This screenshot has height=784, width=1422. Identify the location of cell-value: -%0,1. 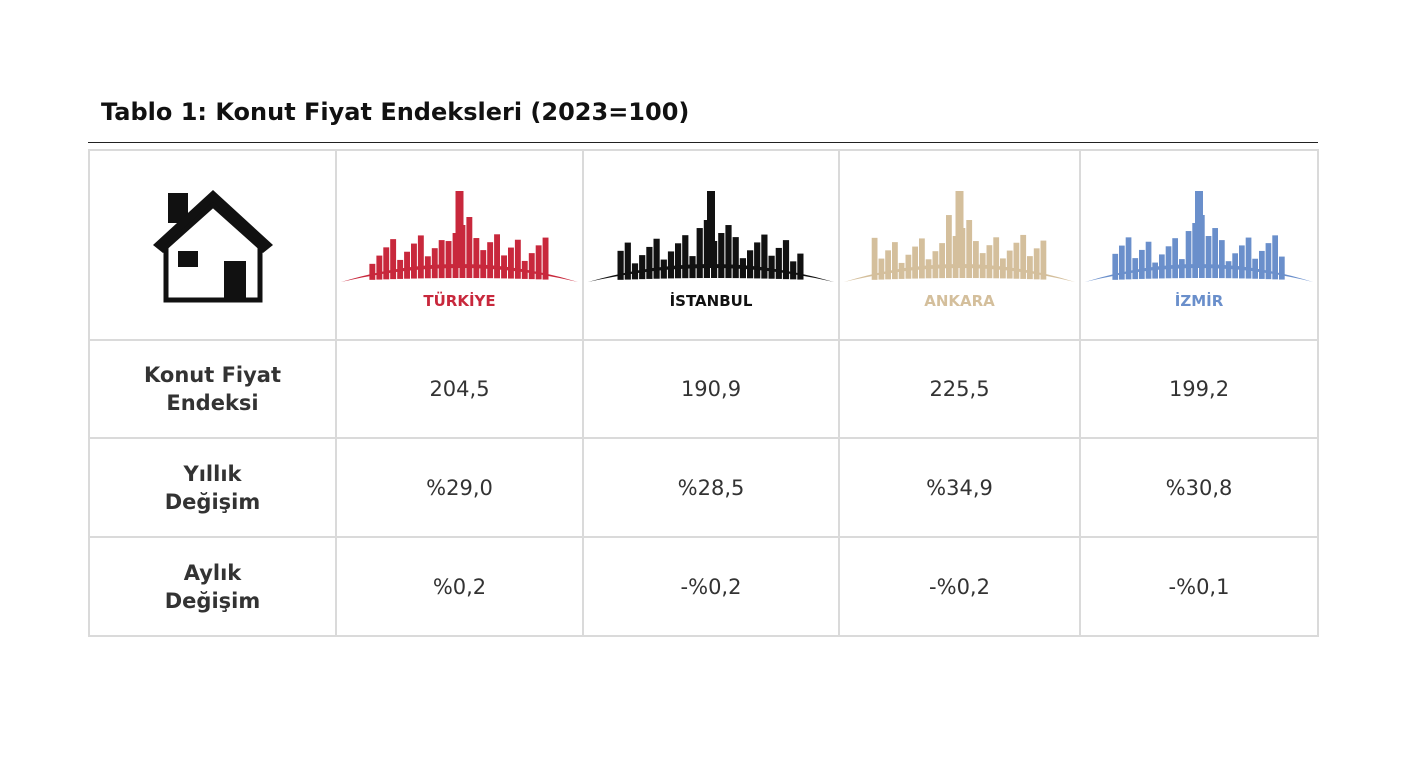
(1199, 586).